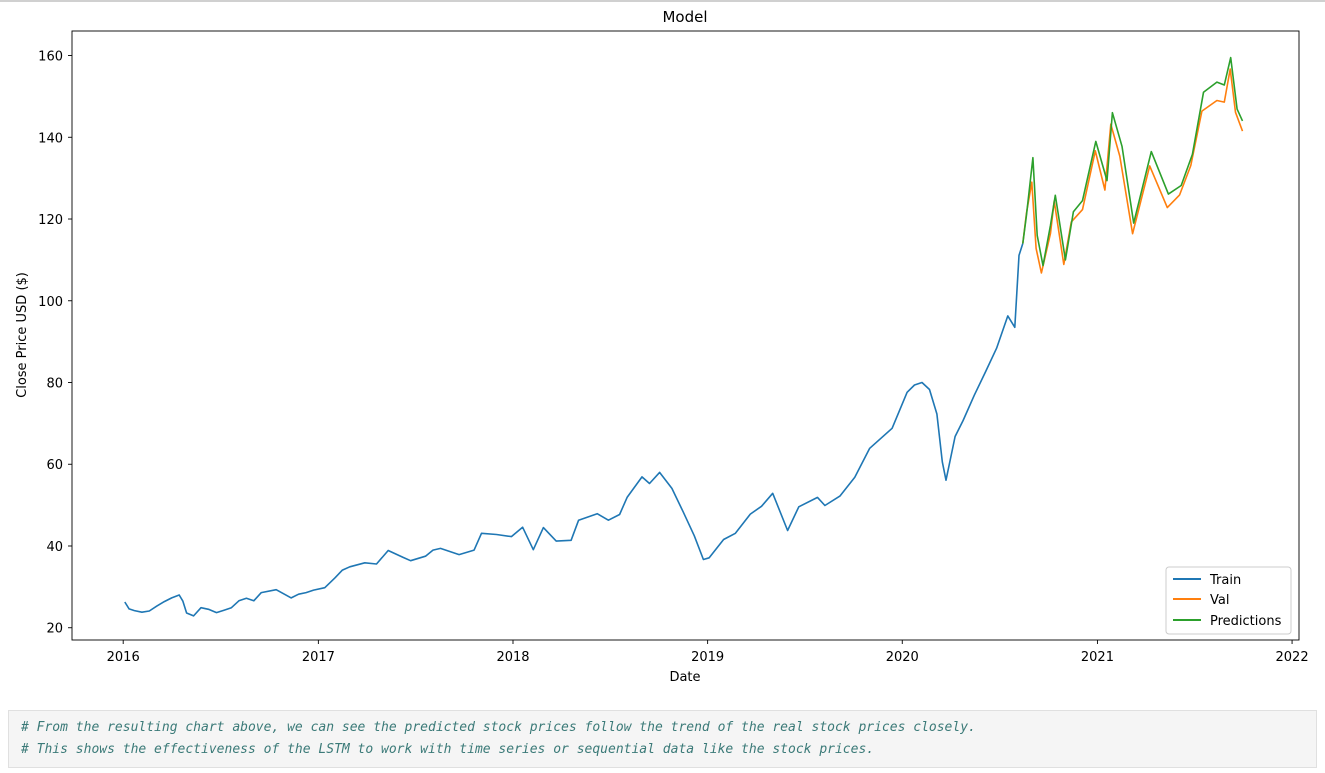 The image size is (1325, 773). I want to click on x-tick-label: 2021, so click(1097, 657).